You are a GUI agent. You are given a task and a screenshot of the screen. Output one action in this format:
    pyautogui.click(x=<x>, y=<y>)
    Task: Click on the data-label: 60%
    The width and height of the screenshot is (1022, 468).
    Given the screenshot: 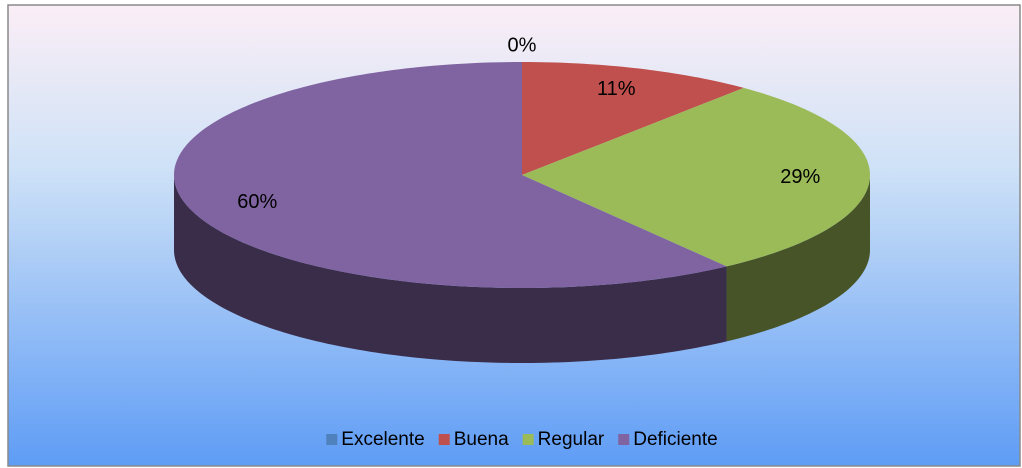 What is the action you would take?
    pyautogui.click(x=257, y=202)
    